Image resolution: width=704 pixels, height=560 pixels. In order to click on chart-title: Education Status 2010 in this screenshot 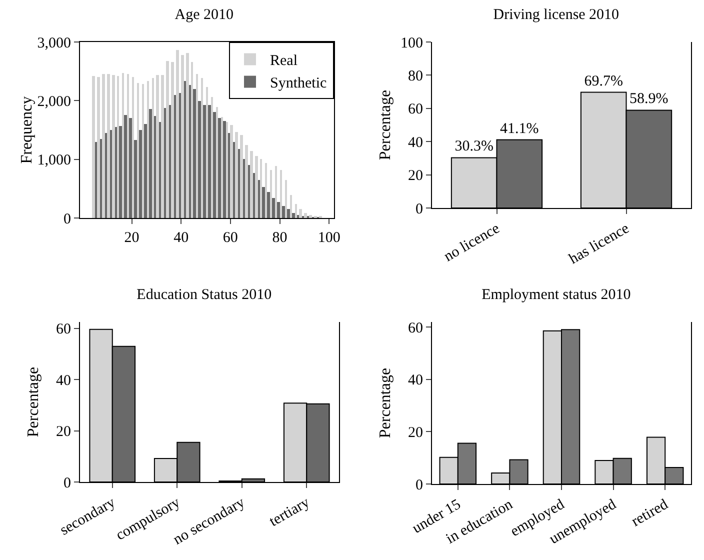, I will do `click(204, 294)`.